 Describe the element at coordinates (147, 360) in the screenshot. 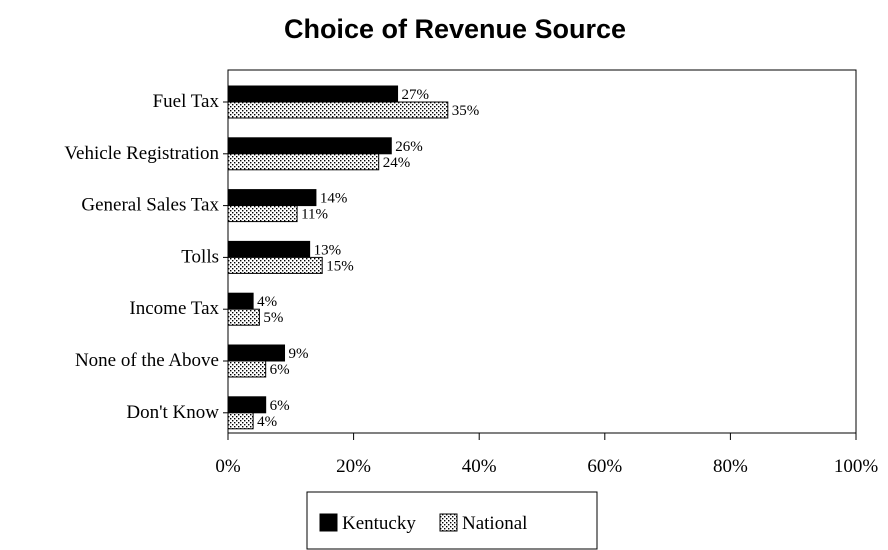

I see `category-label: None of the Above` at that location.